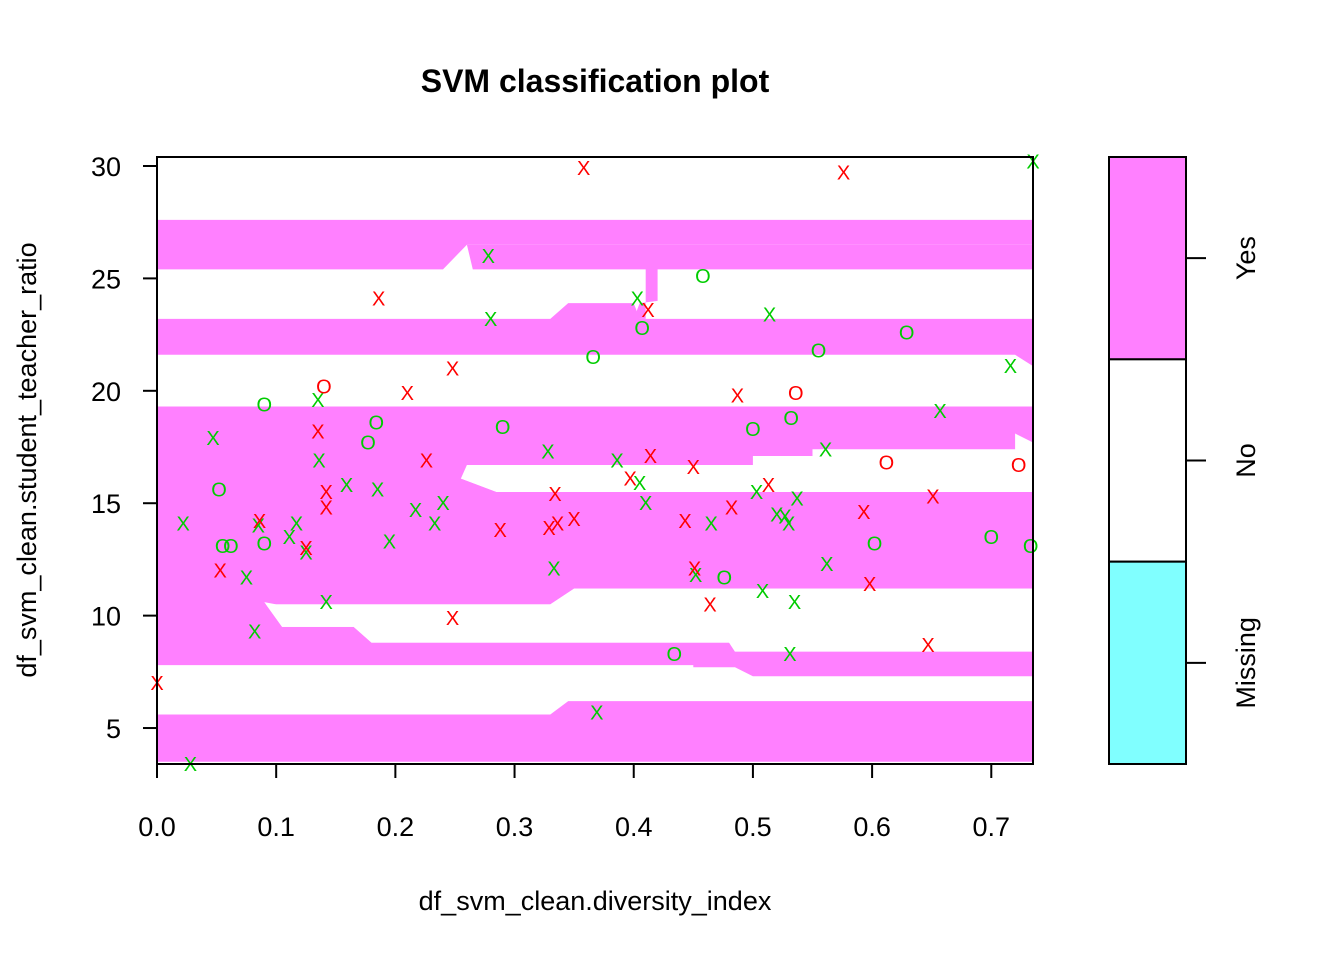 Image resolution: width=1344 pixels, height=960 pixels. What do you see at coordinates (703, 277) in the screenshot?
I see `data-point-o-1-11: O` at bounding box center [703, 277].